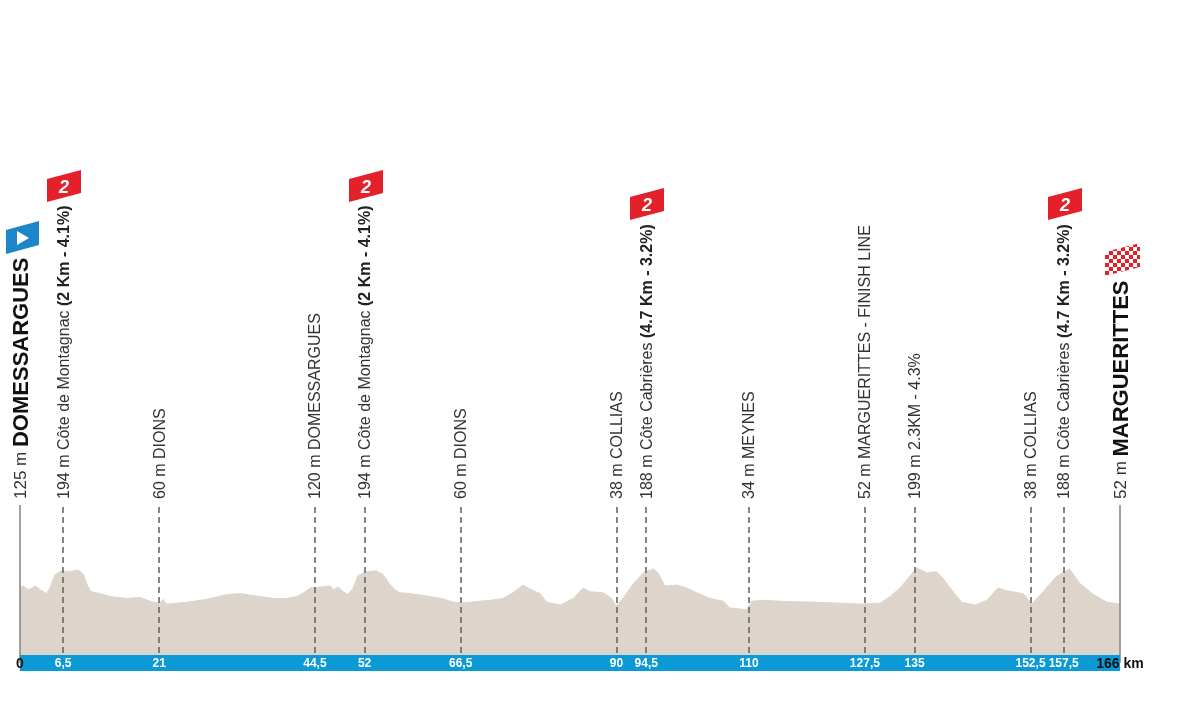 Image resolution: width=1200 pixels, height=725 pixels. Describe the element at coordinates (1064, 663) in the screenshot. I see `x-tick-label: 157,5` at that location.